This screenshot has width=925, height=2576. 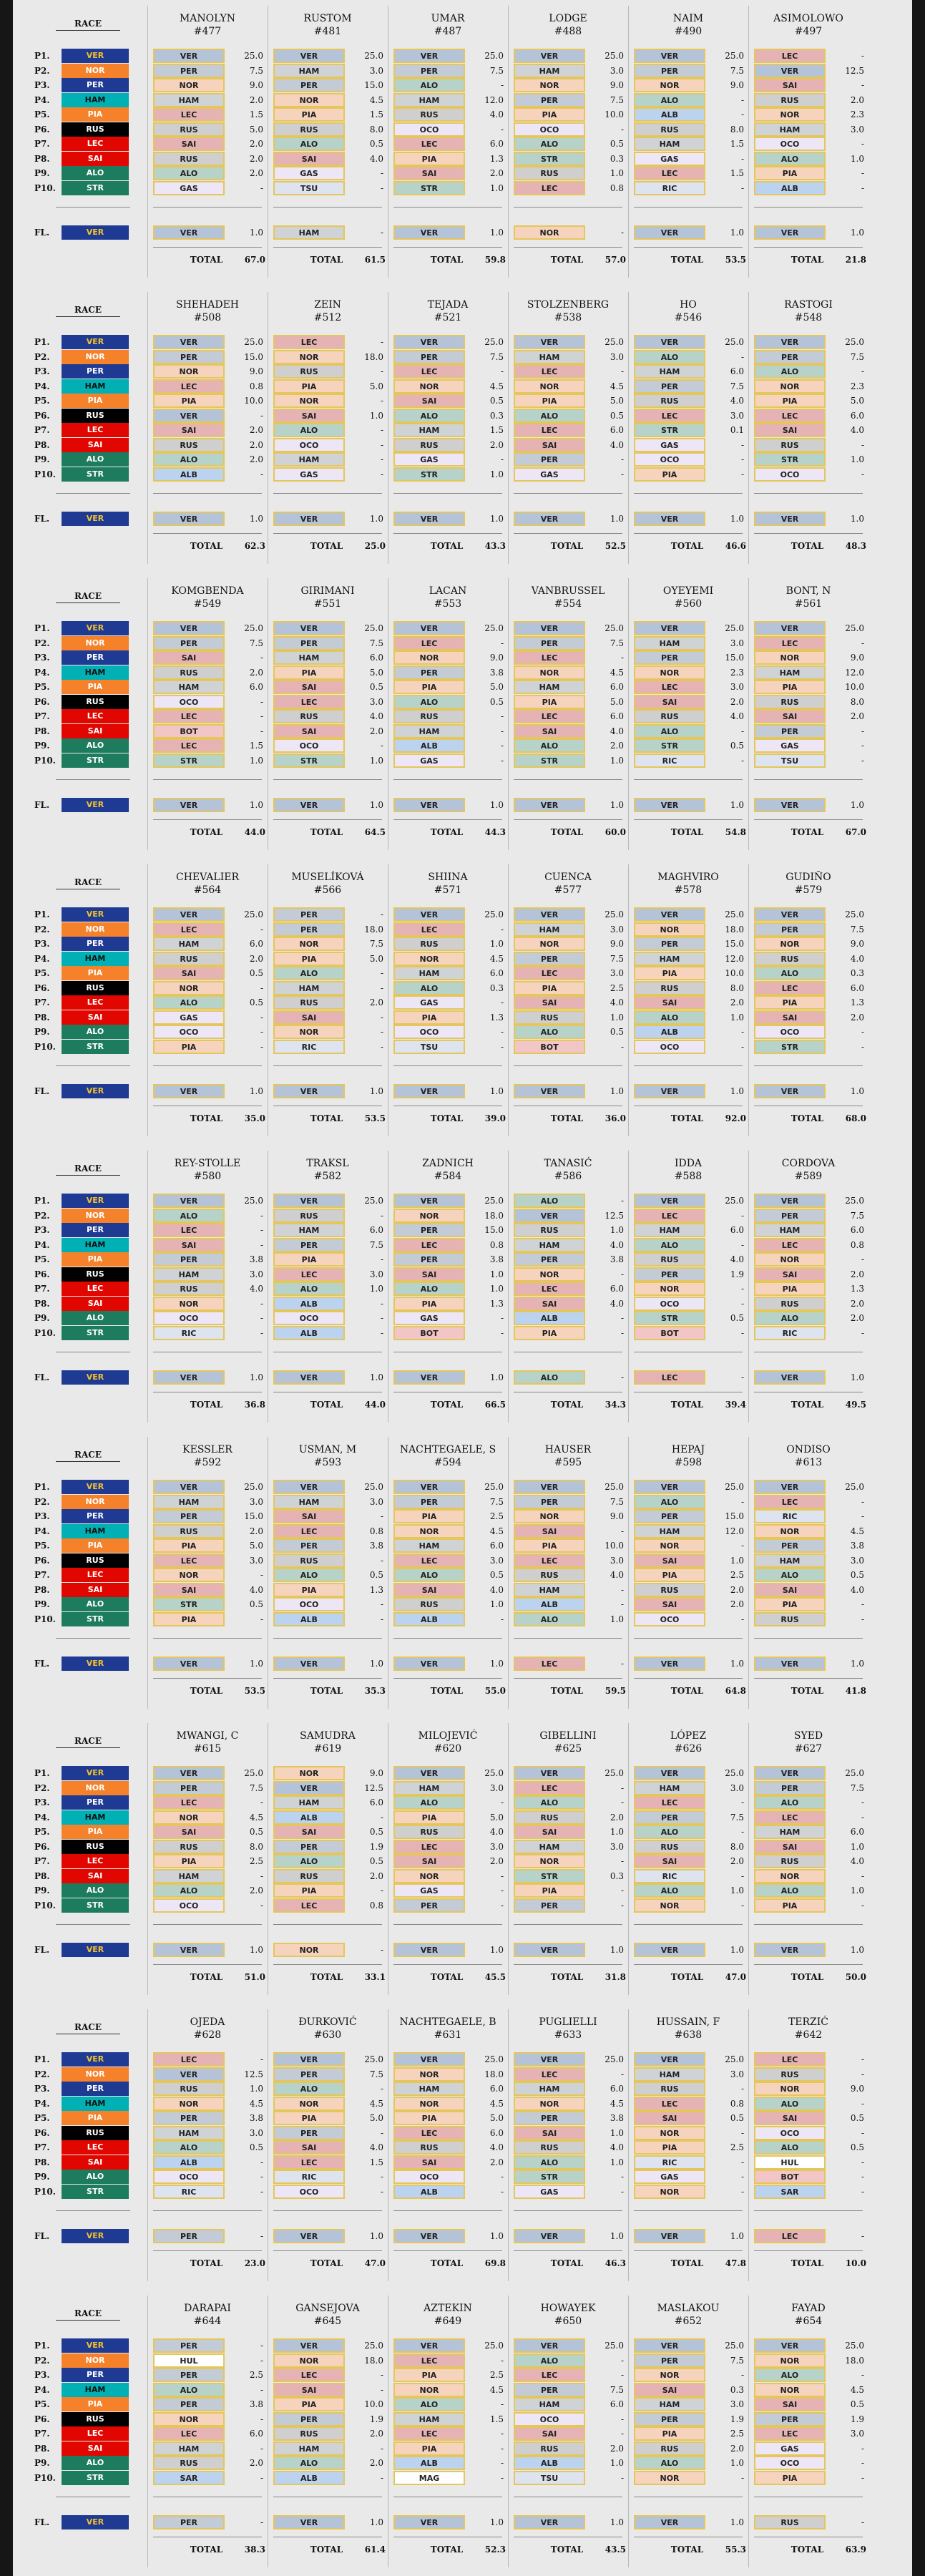 What do you see at coordinates (95, 2345) in the screenshot?
I see `race-driver-code: VER` at bounding box center [95, 2345].